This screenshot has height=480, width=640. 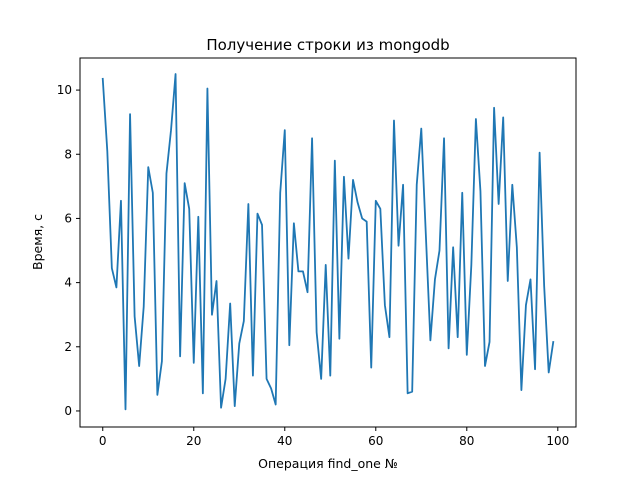 I want to click on y-tick-label: 0, so click(x=68, y=411).